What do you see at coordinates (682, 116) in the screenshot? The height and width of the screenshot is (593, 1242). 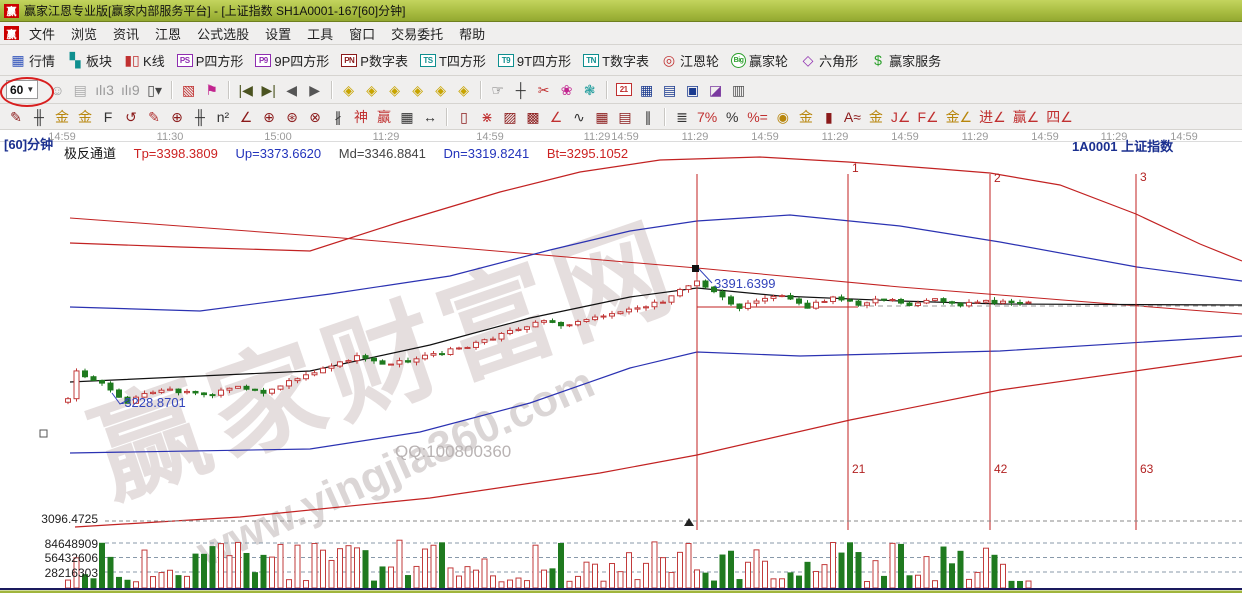 I see `ladder-lines-icon: ≣` at bounding box center [682, 116].